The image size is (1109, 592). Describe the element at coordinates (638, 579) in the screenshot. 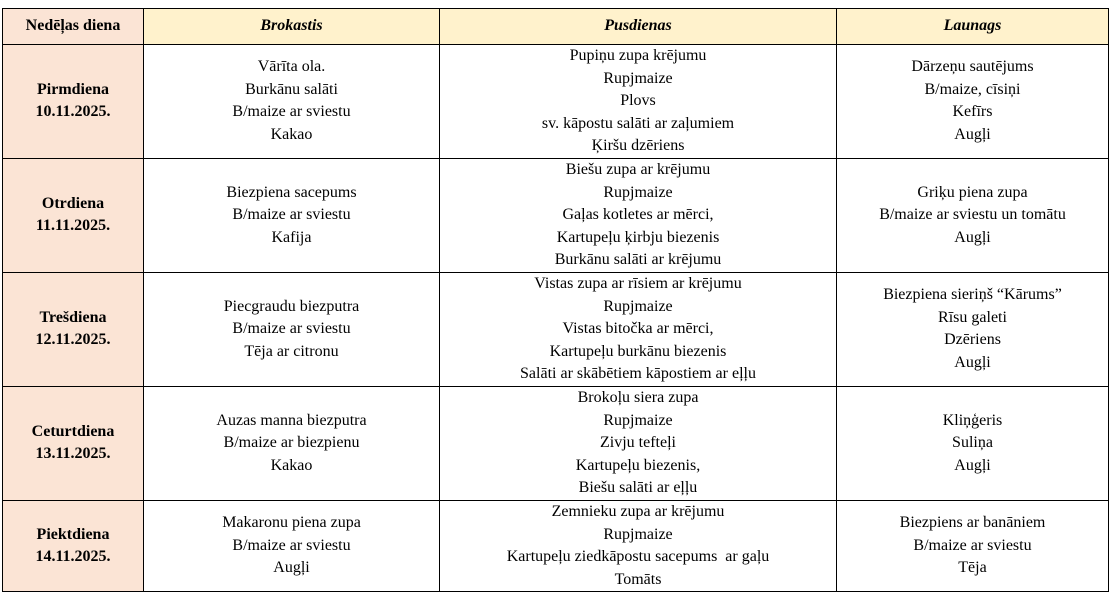

I see `menu-item: Tomāts` at that location.